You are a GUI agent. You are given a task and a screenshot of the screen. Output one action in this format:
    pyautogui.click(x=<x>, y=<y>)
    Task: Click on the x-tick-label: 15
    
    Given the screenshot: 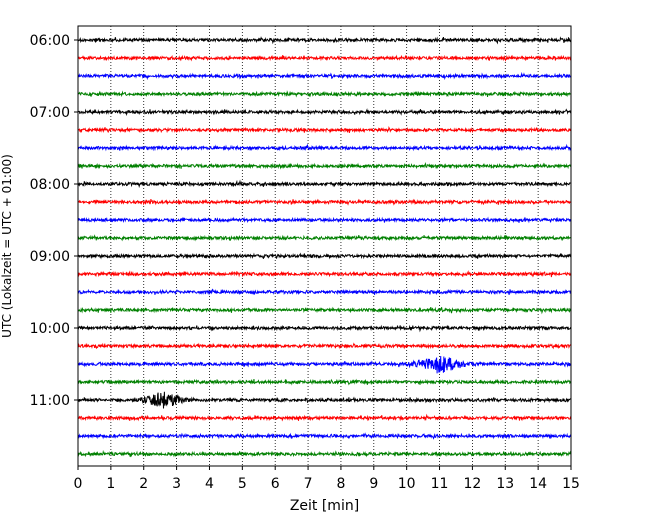 What is the action you would take?
    pyautogui.click(x=571, y=484)
    